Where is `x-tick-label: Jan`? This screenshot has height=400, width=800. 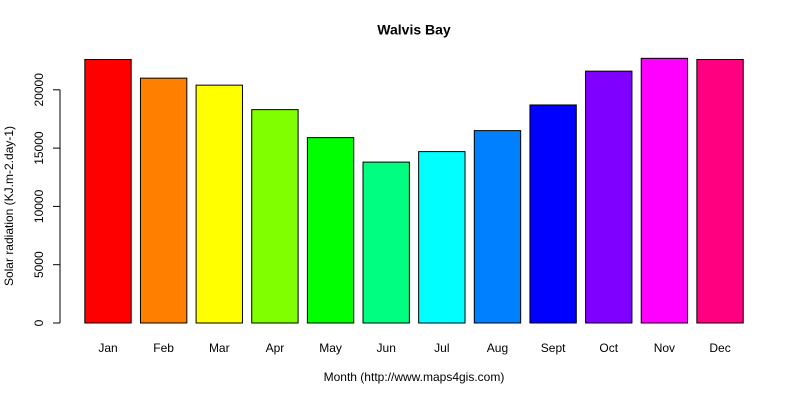
x-tick-label: Jan is located at coordinates (107, 348).